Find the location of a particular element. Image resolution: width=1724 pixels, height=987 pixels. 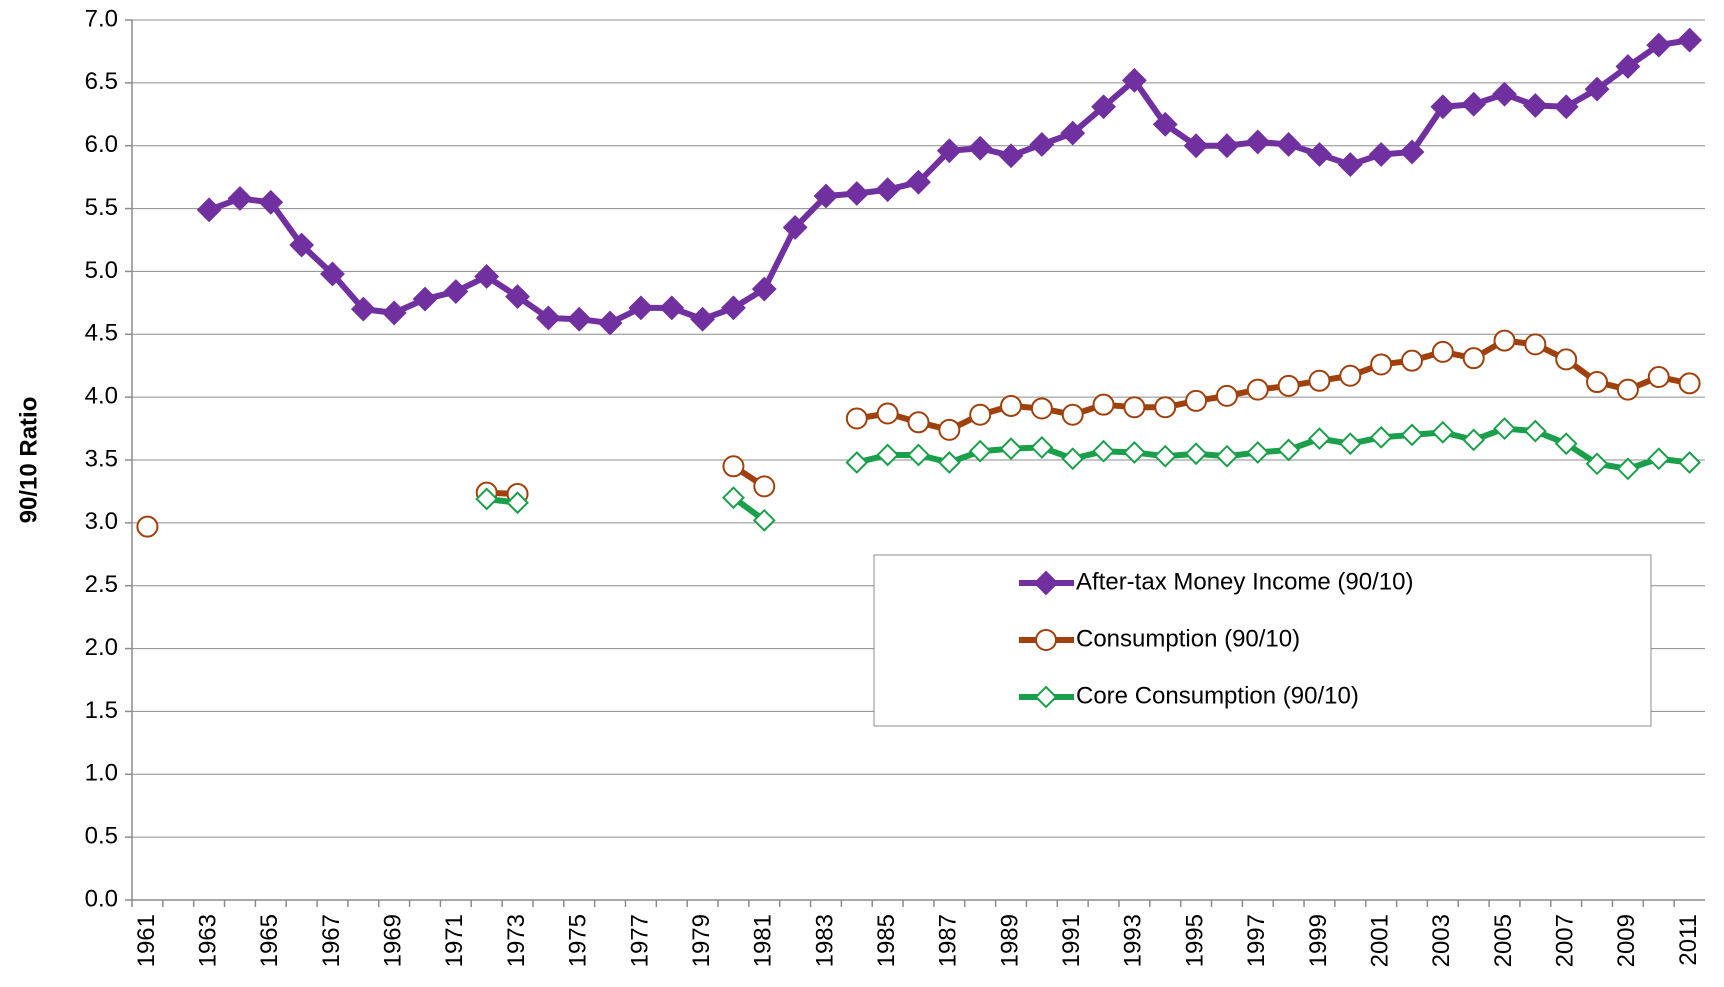

legend-box is located at coordinates (1262, 640).